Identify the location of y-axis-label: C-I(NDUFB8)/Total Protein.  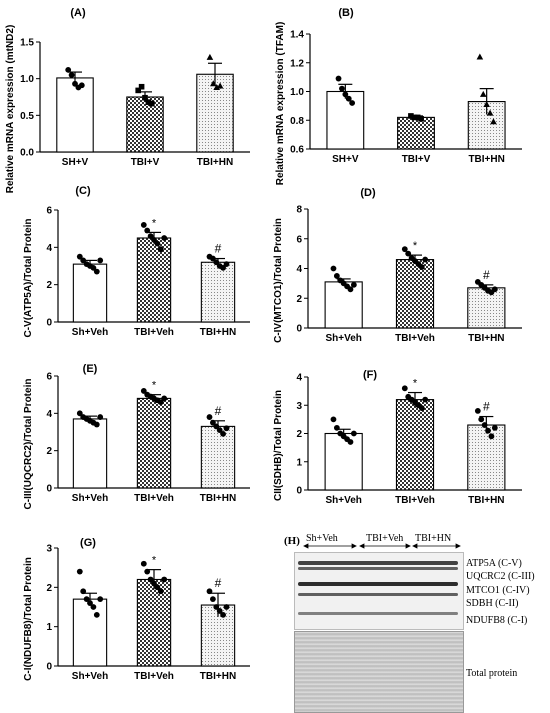
(28, 619).